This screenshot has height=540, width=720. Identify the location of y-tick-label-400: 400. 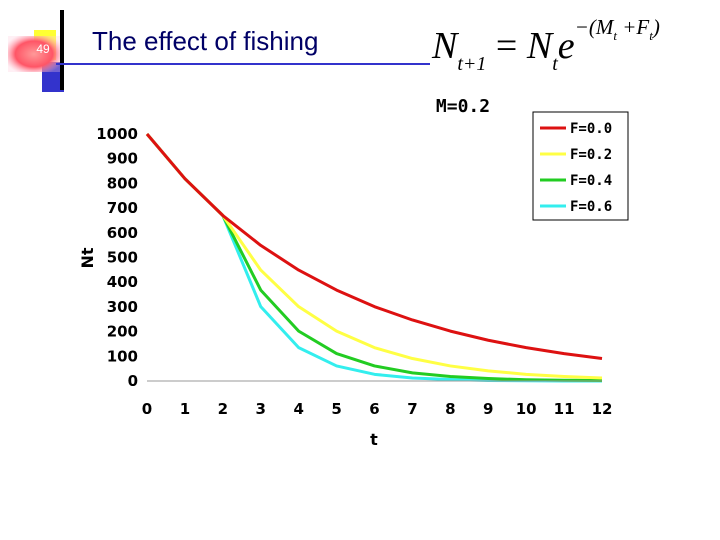
(122, 282).